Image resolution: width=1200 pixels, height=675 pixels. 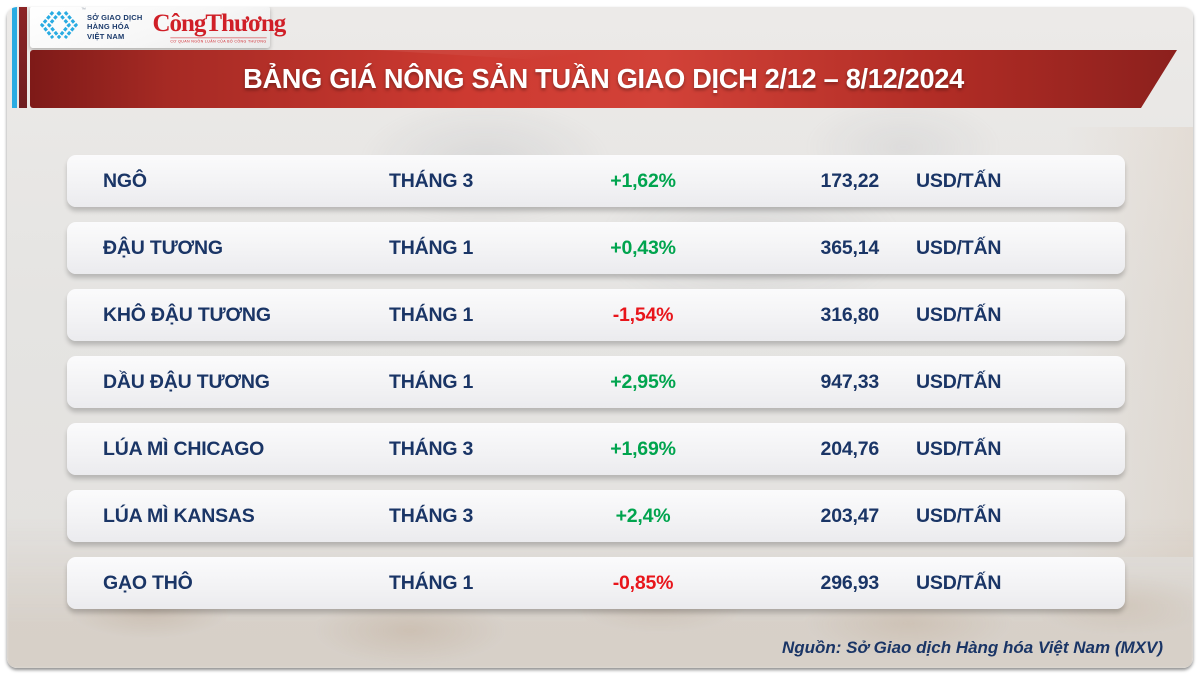 What do you see at coordinates (179, 515) in the screenshot?
I see `commodity-name: LÚA MÌ KANSAS` at bounding box center [179, 515].